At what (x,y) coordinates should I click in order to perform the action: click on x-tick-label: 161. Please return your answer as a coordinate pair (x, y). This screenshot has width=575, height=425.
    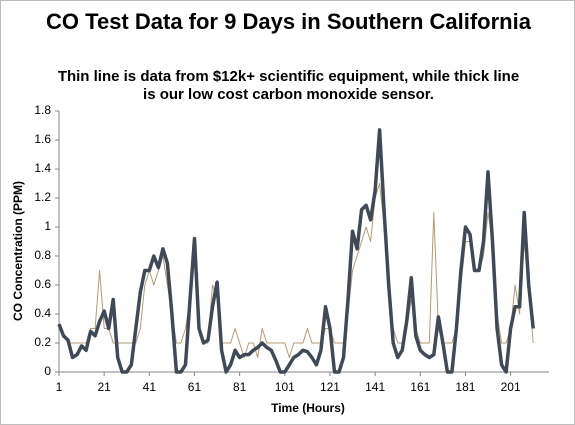
    Looking at the image, I should click on (420, 387).